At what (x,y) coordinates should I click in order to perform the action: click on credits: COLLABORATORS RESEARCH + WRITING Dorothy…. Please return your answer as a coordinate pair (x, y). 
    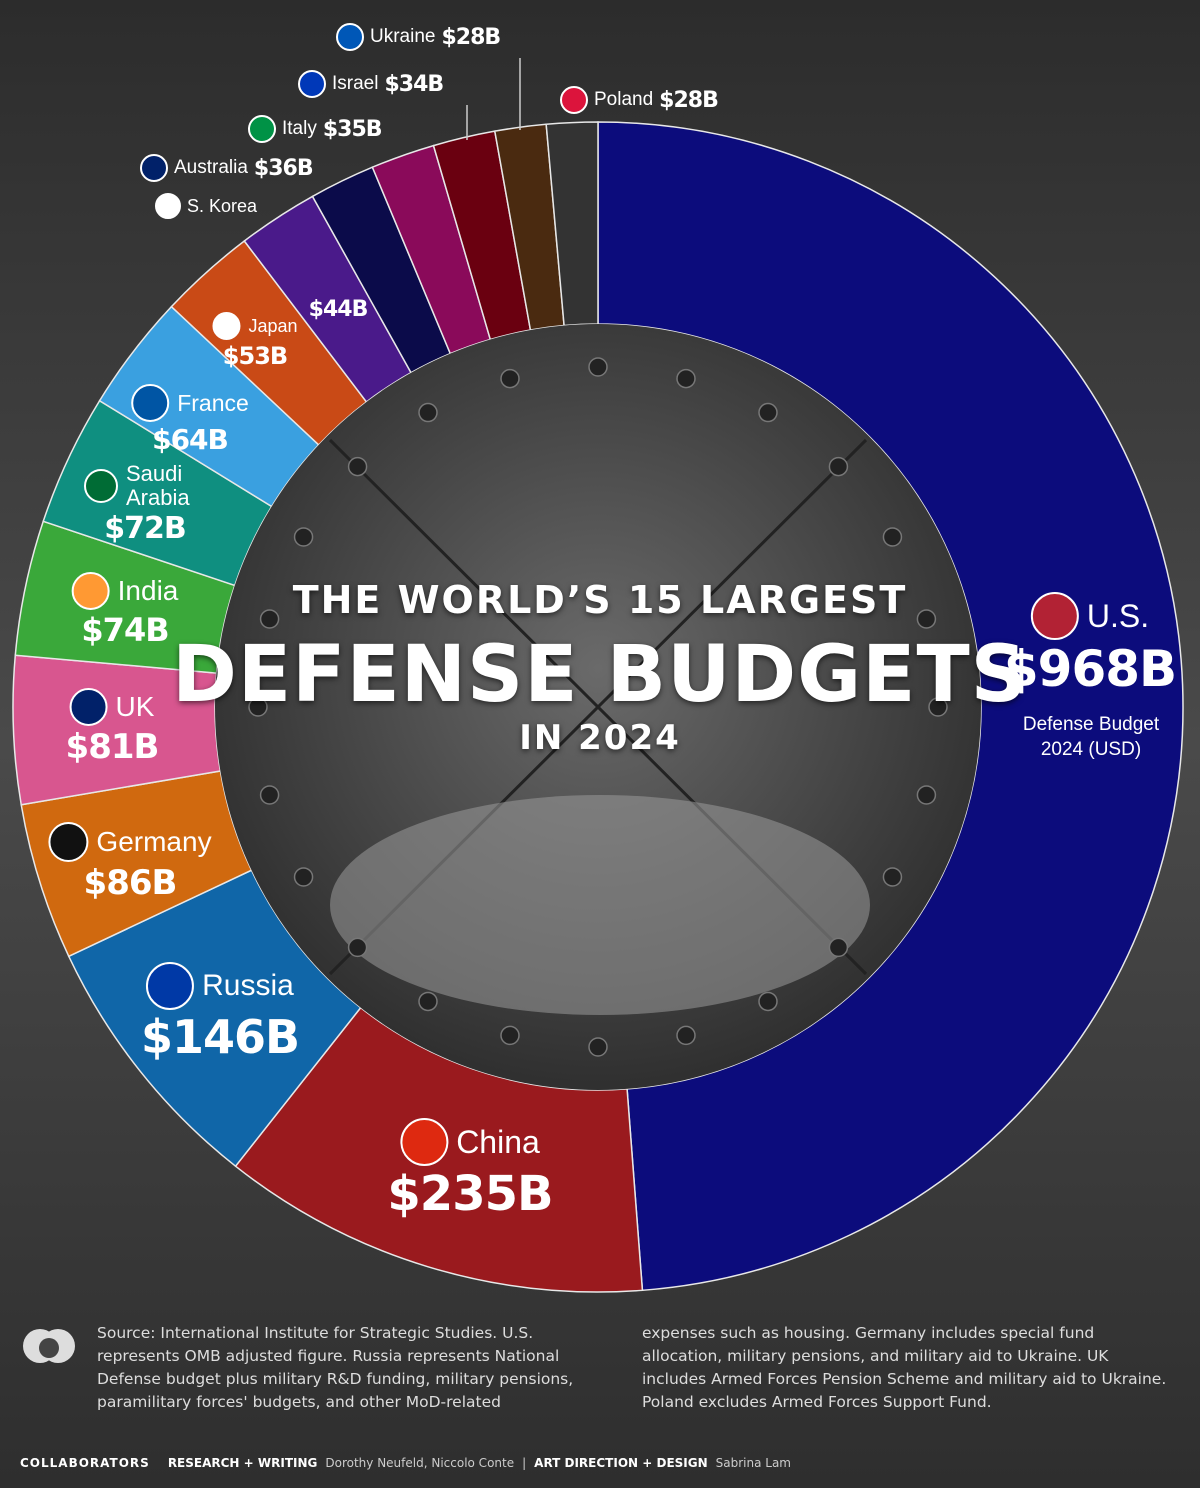
    Looking at the image, I should click on (405, 1463).